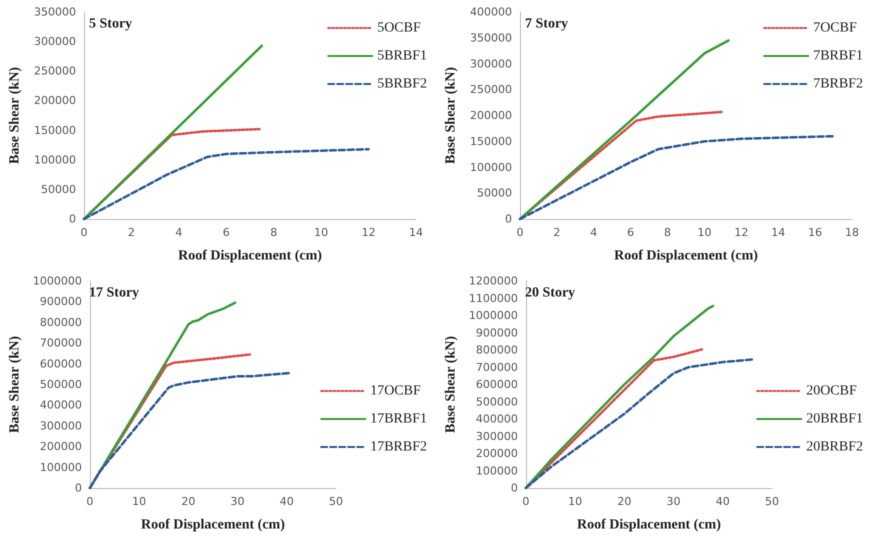 The width and height of the screenshot is (872, 538). I want to click on chart-title: 7 Story, so click(546, 24).